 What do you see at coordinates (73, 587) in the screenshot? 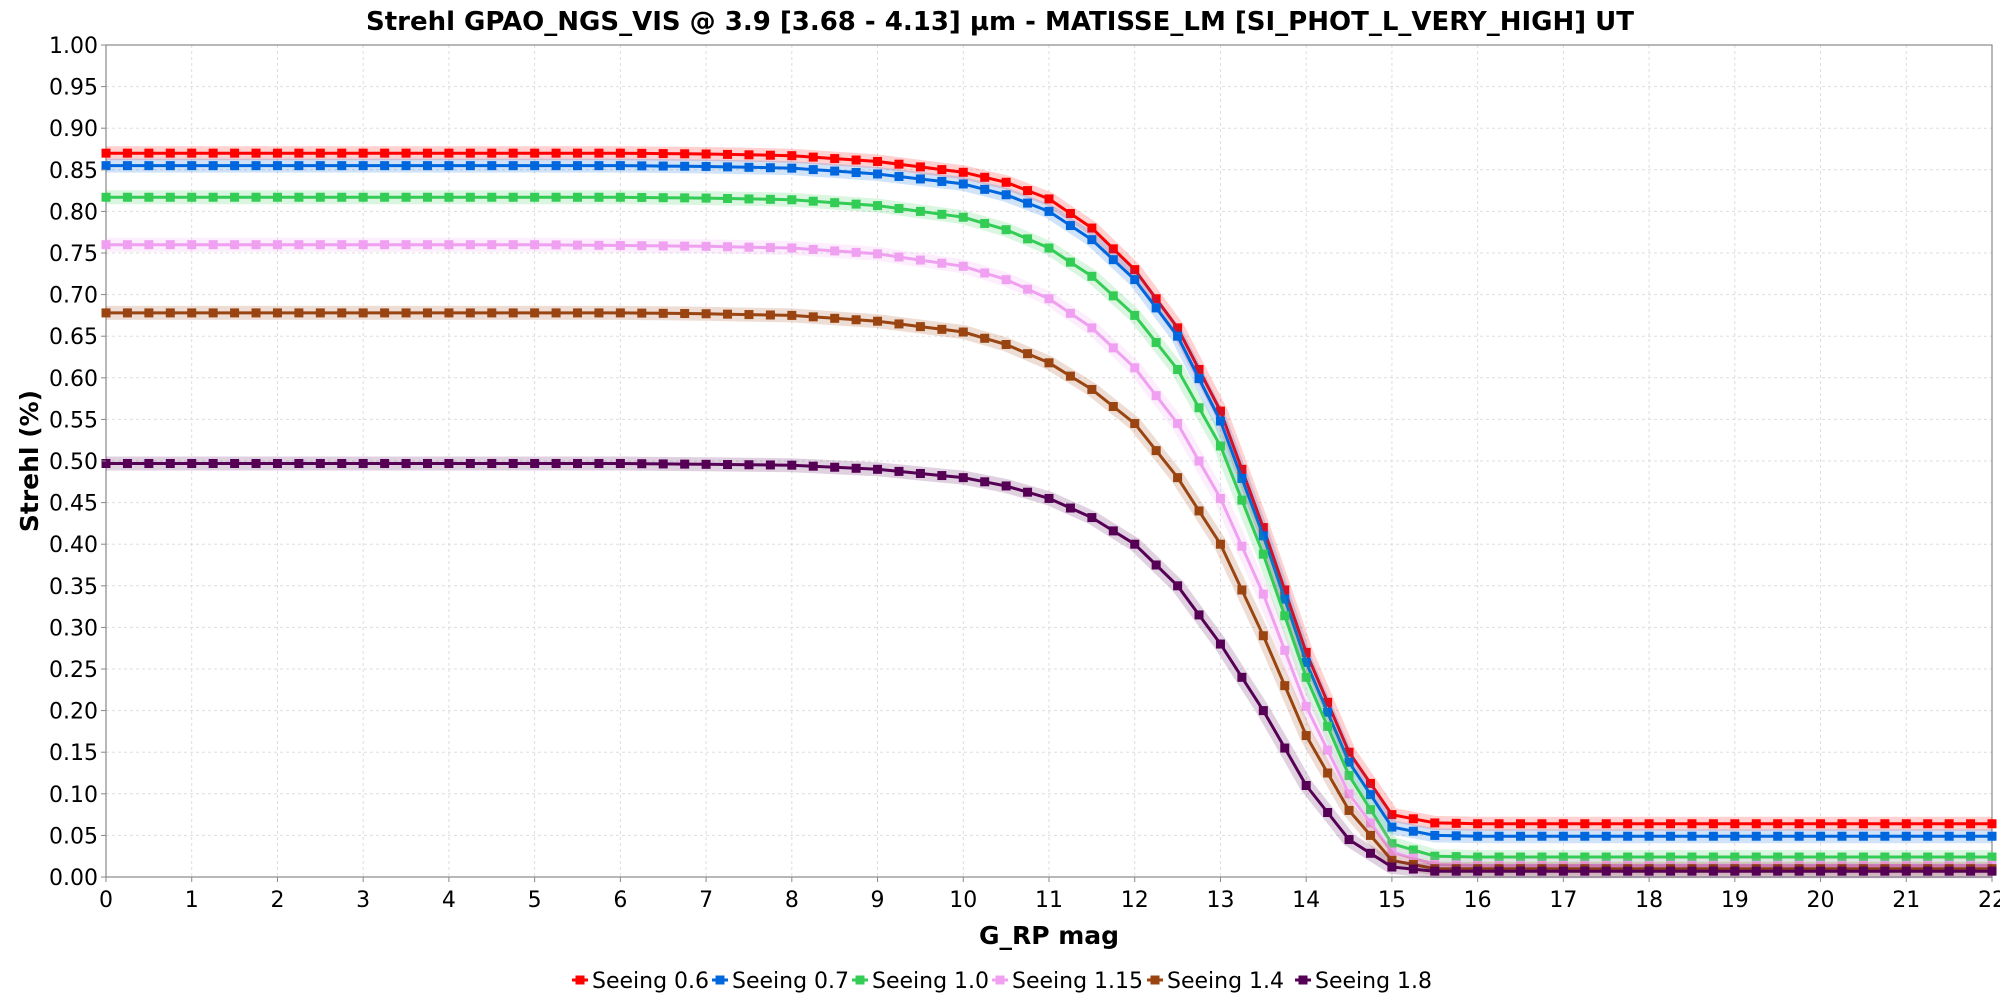
I see `y-tick-label: 0.35` at bounding box center [73, 587].